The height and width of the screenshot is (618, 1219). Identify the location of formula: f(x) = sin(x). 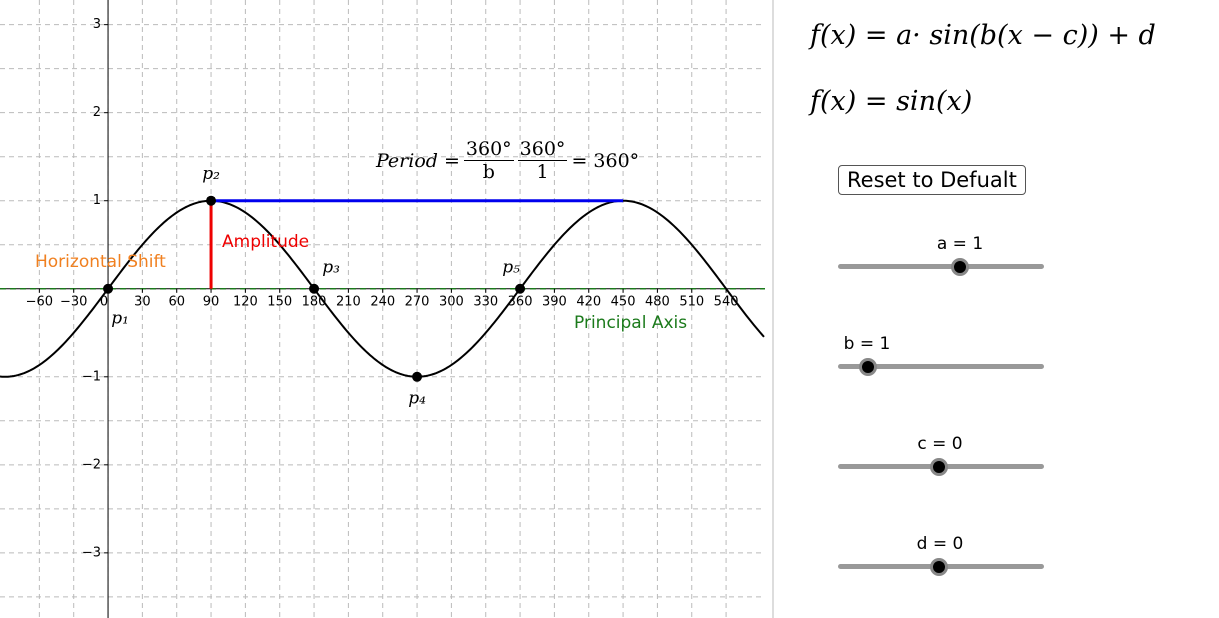
(891, 101).